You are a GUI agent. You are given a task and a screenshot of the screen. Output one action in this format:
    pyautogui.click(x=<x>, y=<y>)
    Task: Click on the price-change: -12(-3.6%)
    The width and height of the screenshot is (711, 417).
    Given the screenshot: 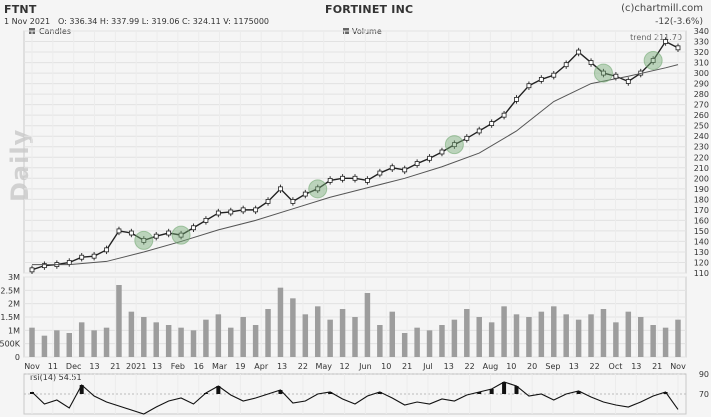 What is the action you would take?
    pyautogui.click(x=679, y=22)
    